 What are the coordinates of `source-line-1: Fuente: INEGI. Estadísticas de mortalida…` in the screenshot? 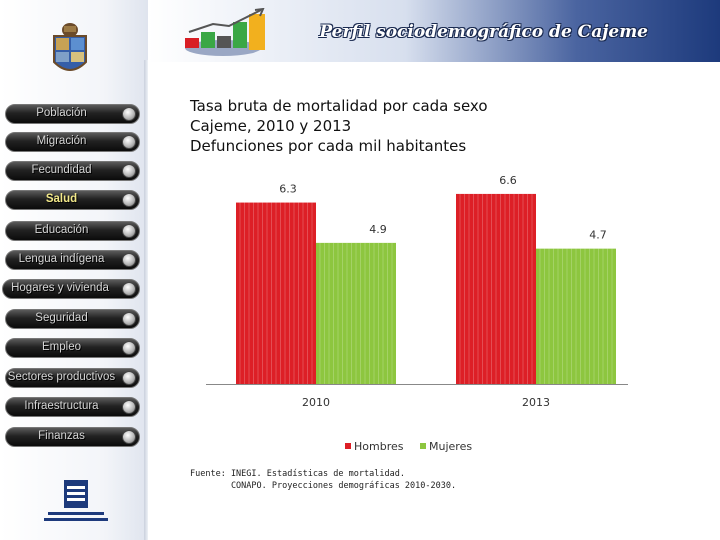 It's located at (297, 474).